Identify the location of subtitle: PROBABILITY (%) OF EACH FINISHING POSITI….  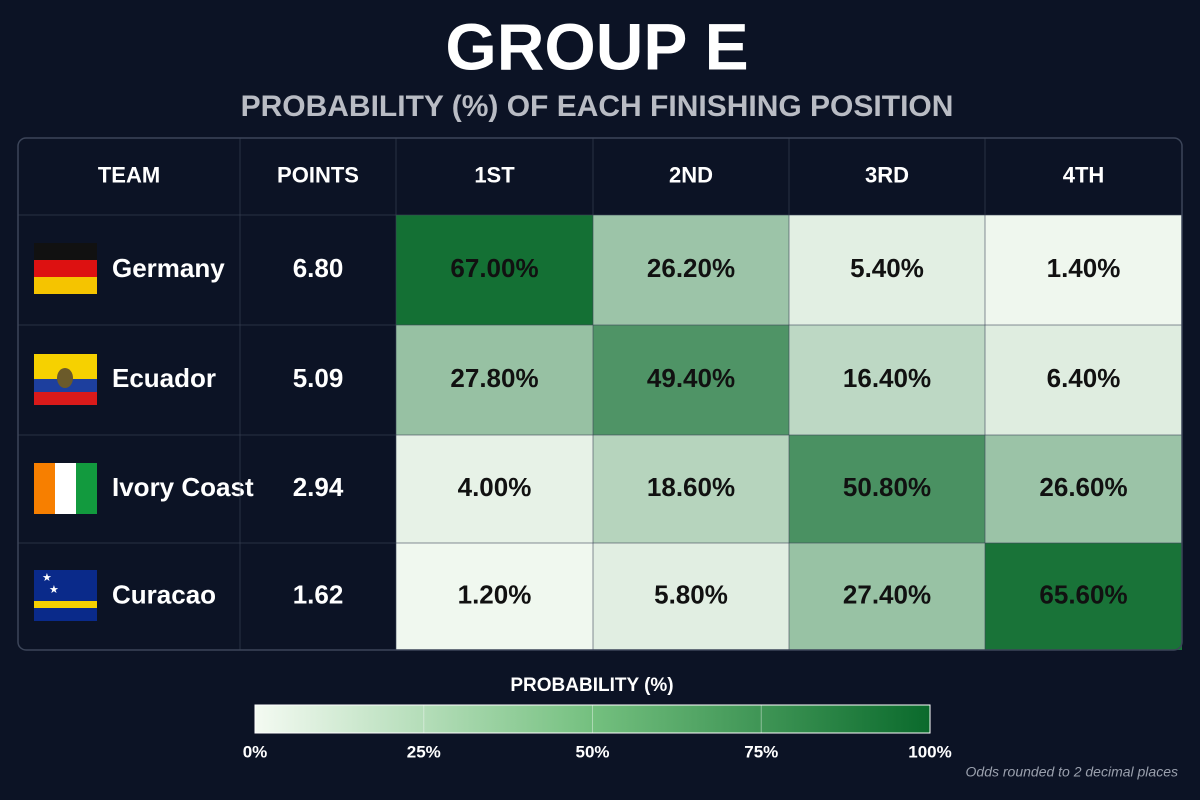
(597, 106).